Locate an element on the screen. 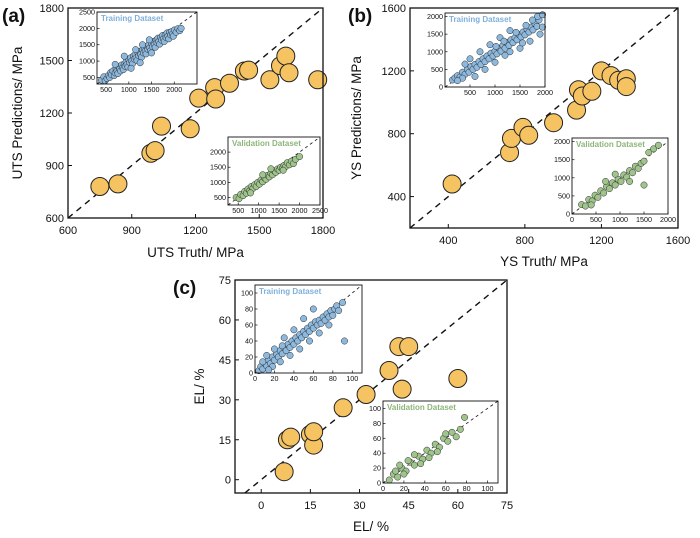 The height and width of the screenshot is (538, 700). inset-frame is located at coordinates (274, 171).